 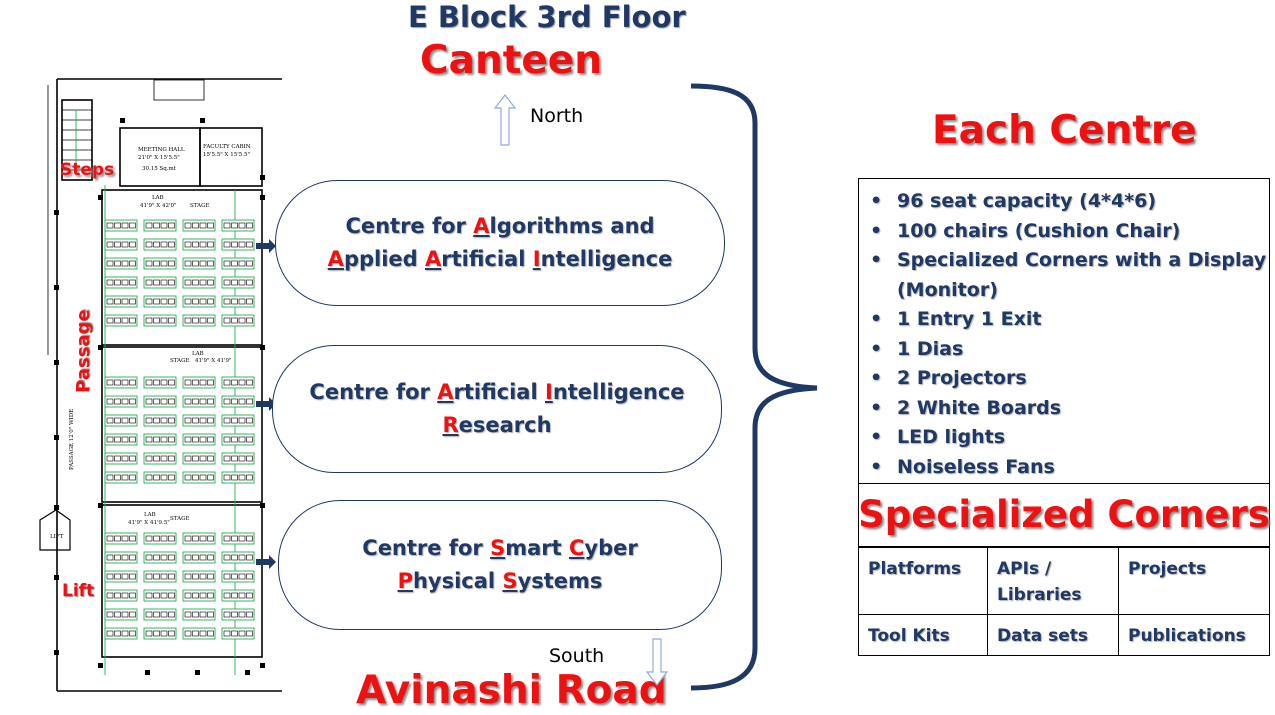 I want to click on centre-name-text: hysical, so click(x=457, y=581).